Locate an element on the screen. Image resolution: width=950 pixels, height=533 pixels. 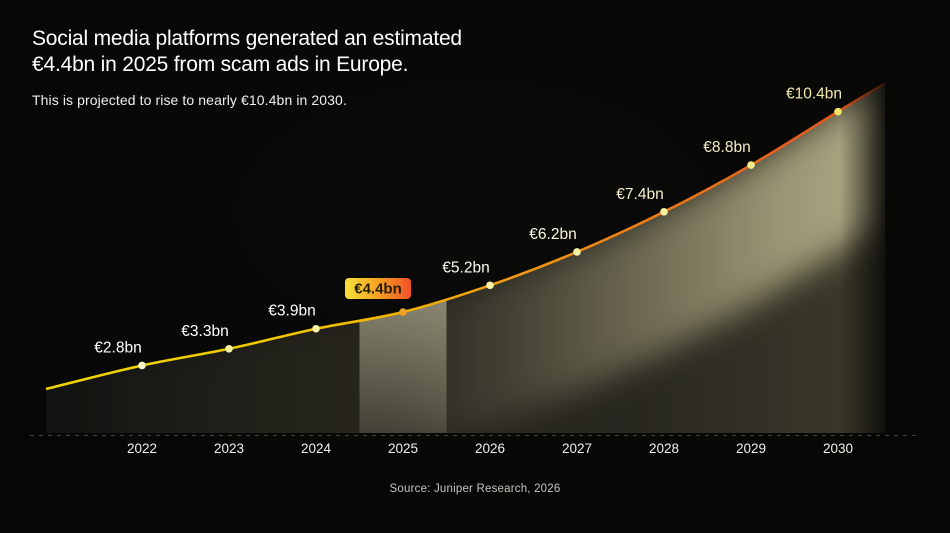
value-label-2030: €10.4bn is located at coordinates (814, 94).